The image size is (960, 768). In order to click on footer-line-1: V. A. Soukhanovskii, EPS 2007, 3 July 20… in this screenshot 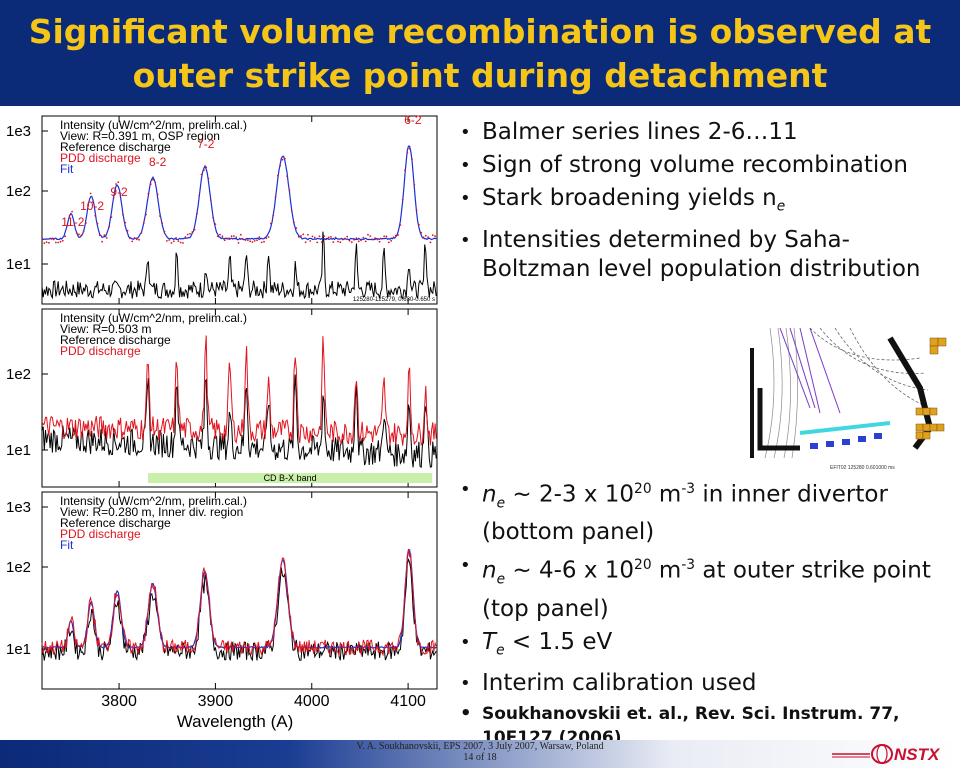, I will do `click(480, 746)`.